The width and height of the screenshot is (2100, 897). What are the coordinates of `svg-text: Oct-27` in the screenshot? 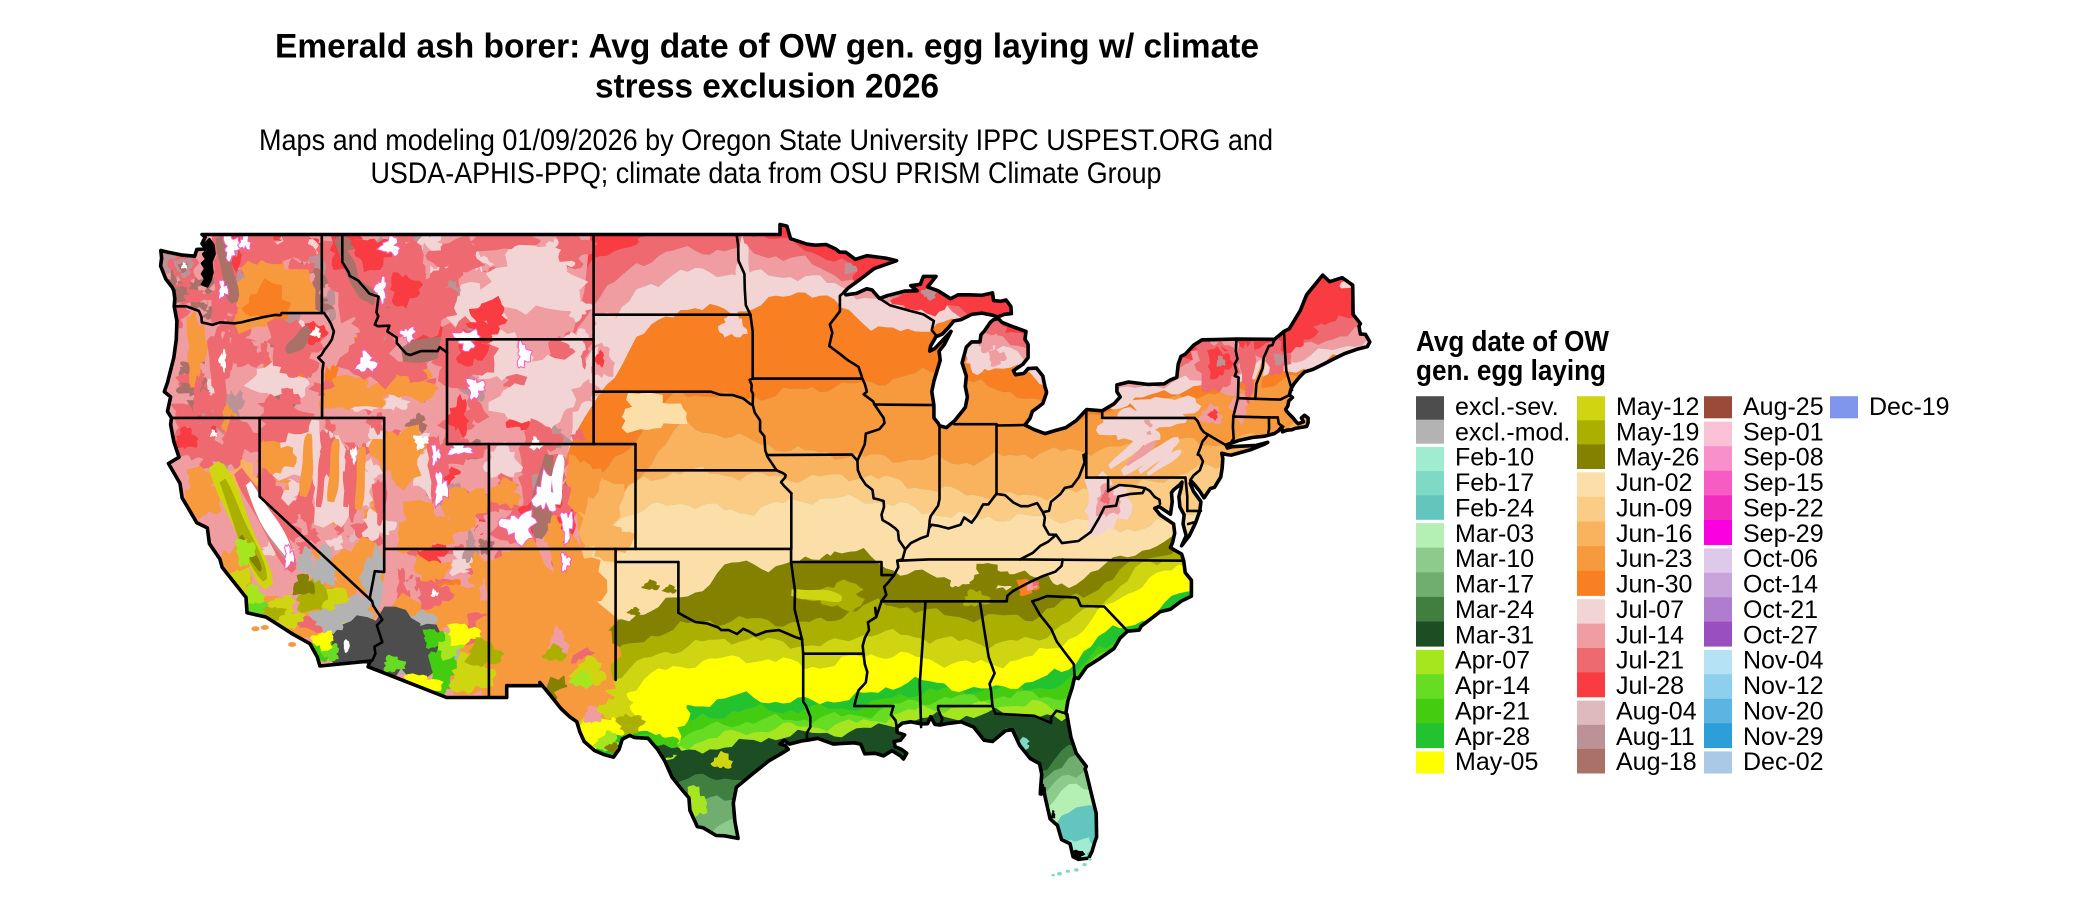 It's located at (1780, 635).